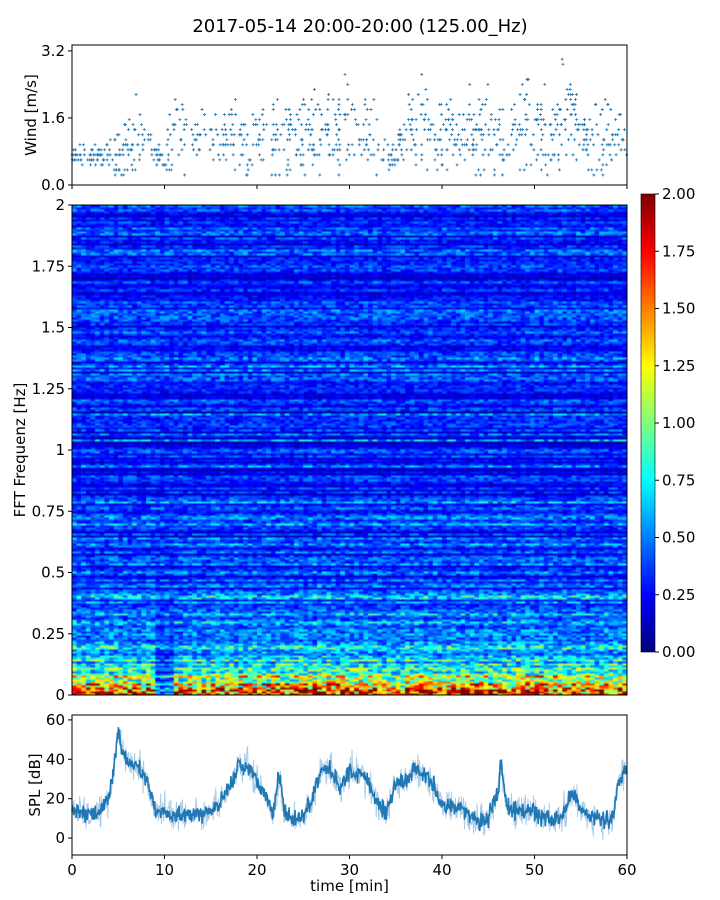 Image resolution: width=720 pixels, height=900 pixels. What do you see at coordinates (349, 187) in the screenshot?
I see `wind-x-ticks` at bounding box center [349, 187].